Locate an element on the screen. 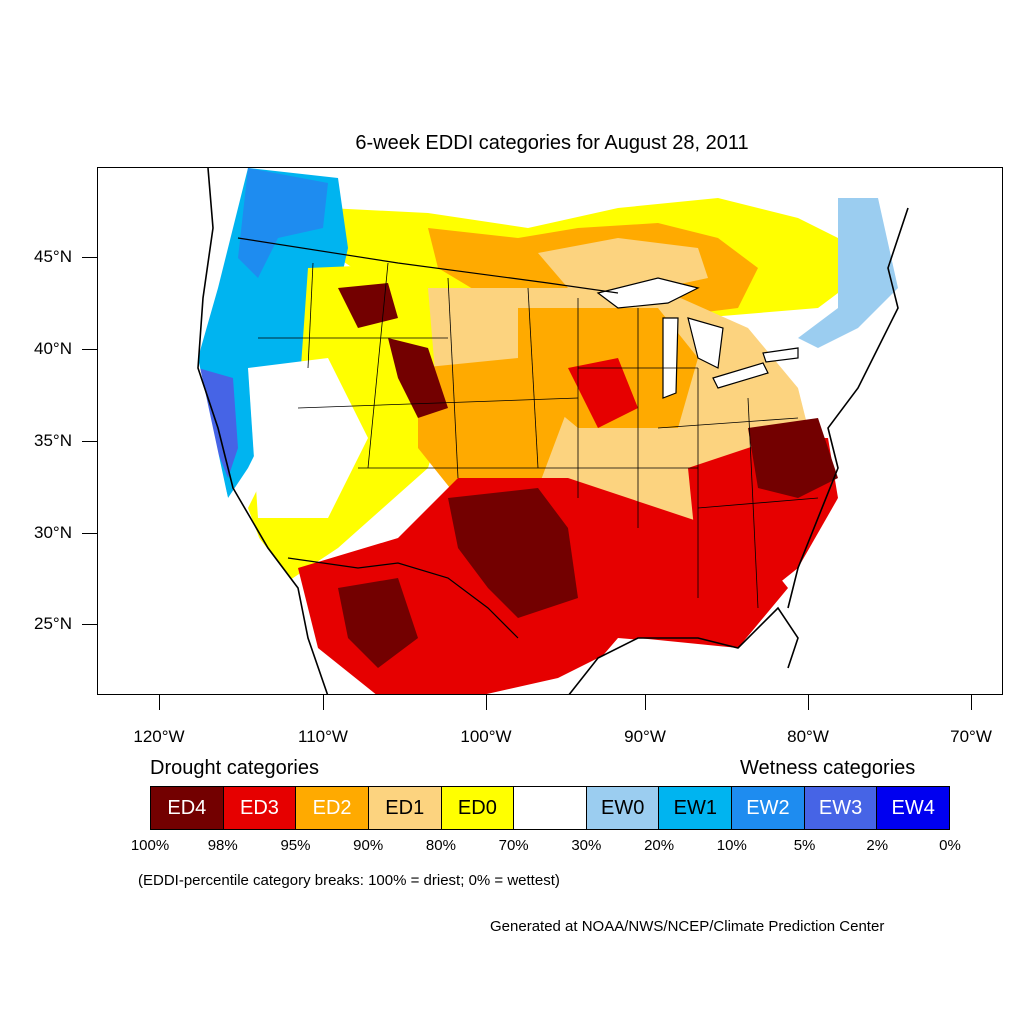 This screenshot has width=1024, height=1024. pacific-ocean is located at coordinates (208, 431).